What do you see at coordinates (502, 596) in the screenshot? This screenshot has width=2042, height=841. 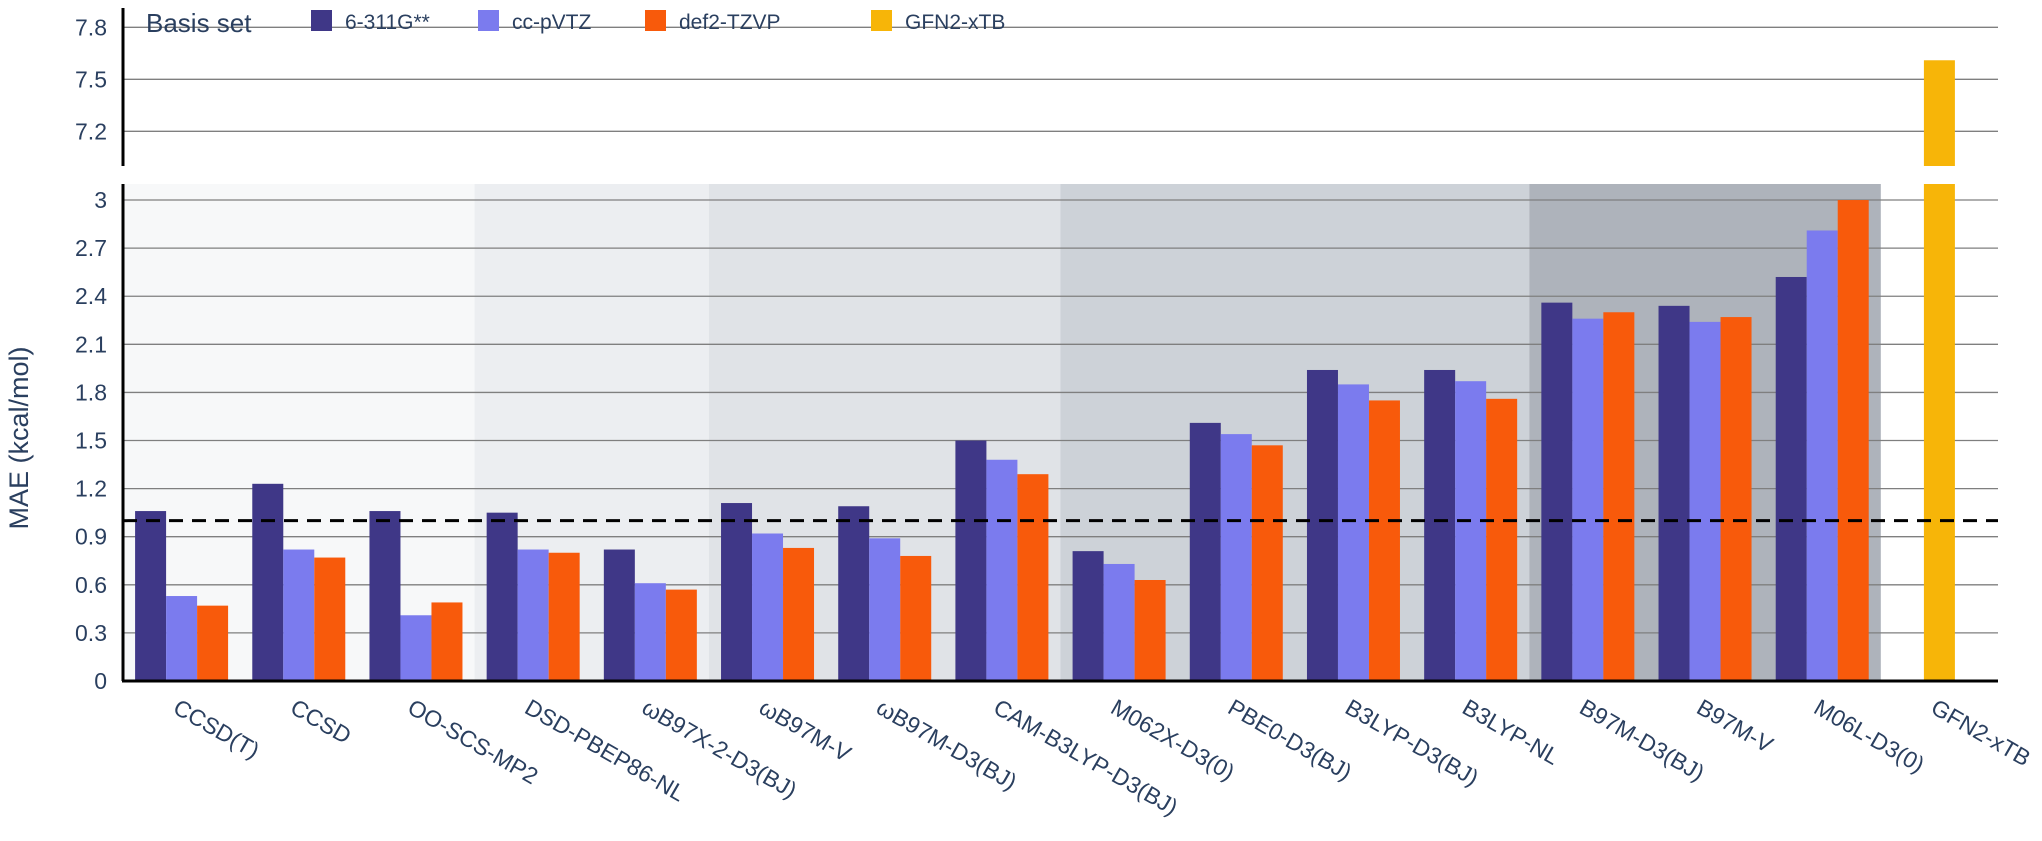 I see `bar-6-311G**-DSD-PBEP86-NL` at bounding box center [502, 596].